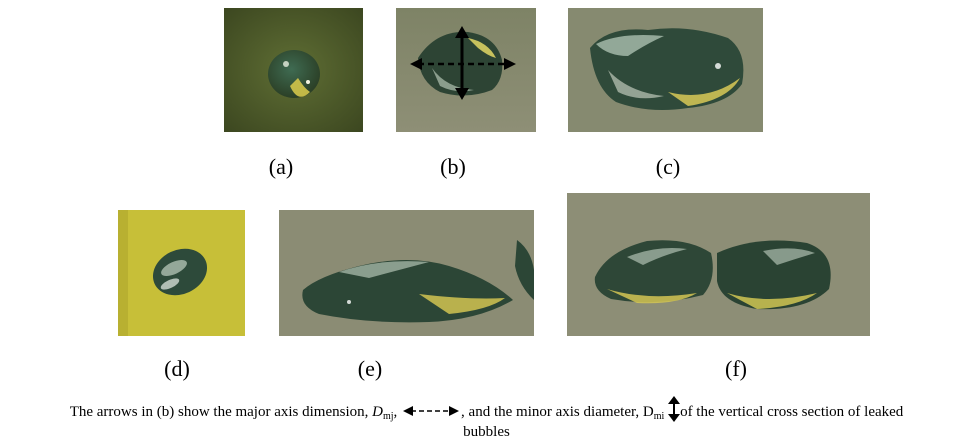 The height and width of the screenshot is (447, 973). What do you see at coordinates (453, 166) in the screenshot?
I see `panel-label-b: (b)` at bounding box center [453, 166].